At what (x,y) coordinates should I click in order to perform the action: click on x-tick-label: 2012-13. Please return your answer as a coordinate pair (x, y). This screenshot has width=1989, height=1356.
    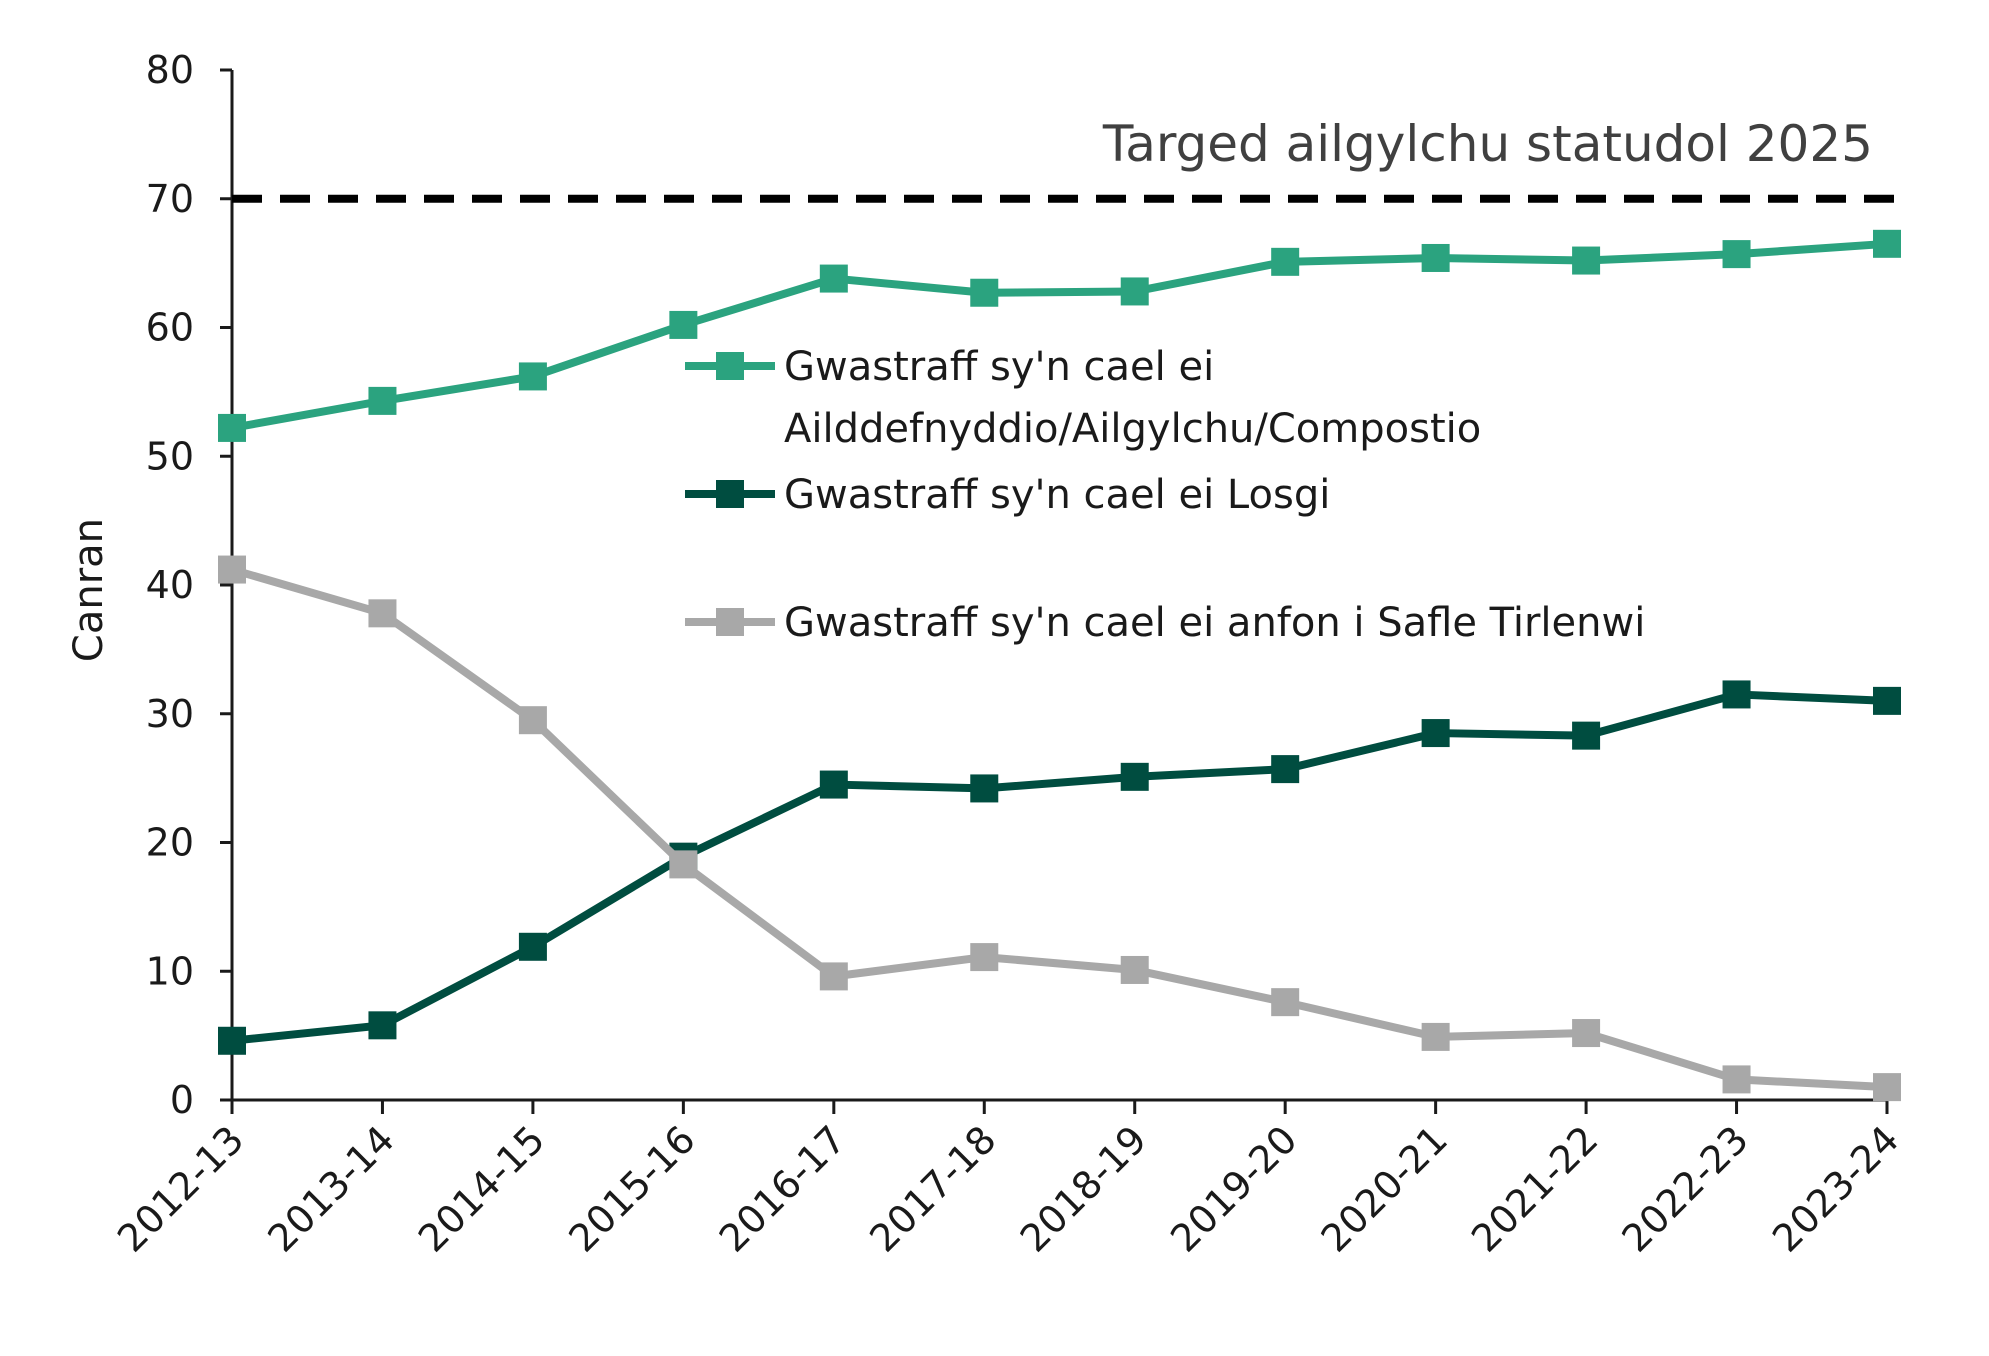
    Looking at the image, I should click on (180, 1188).